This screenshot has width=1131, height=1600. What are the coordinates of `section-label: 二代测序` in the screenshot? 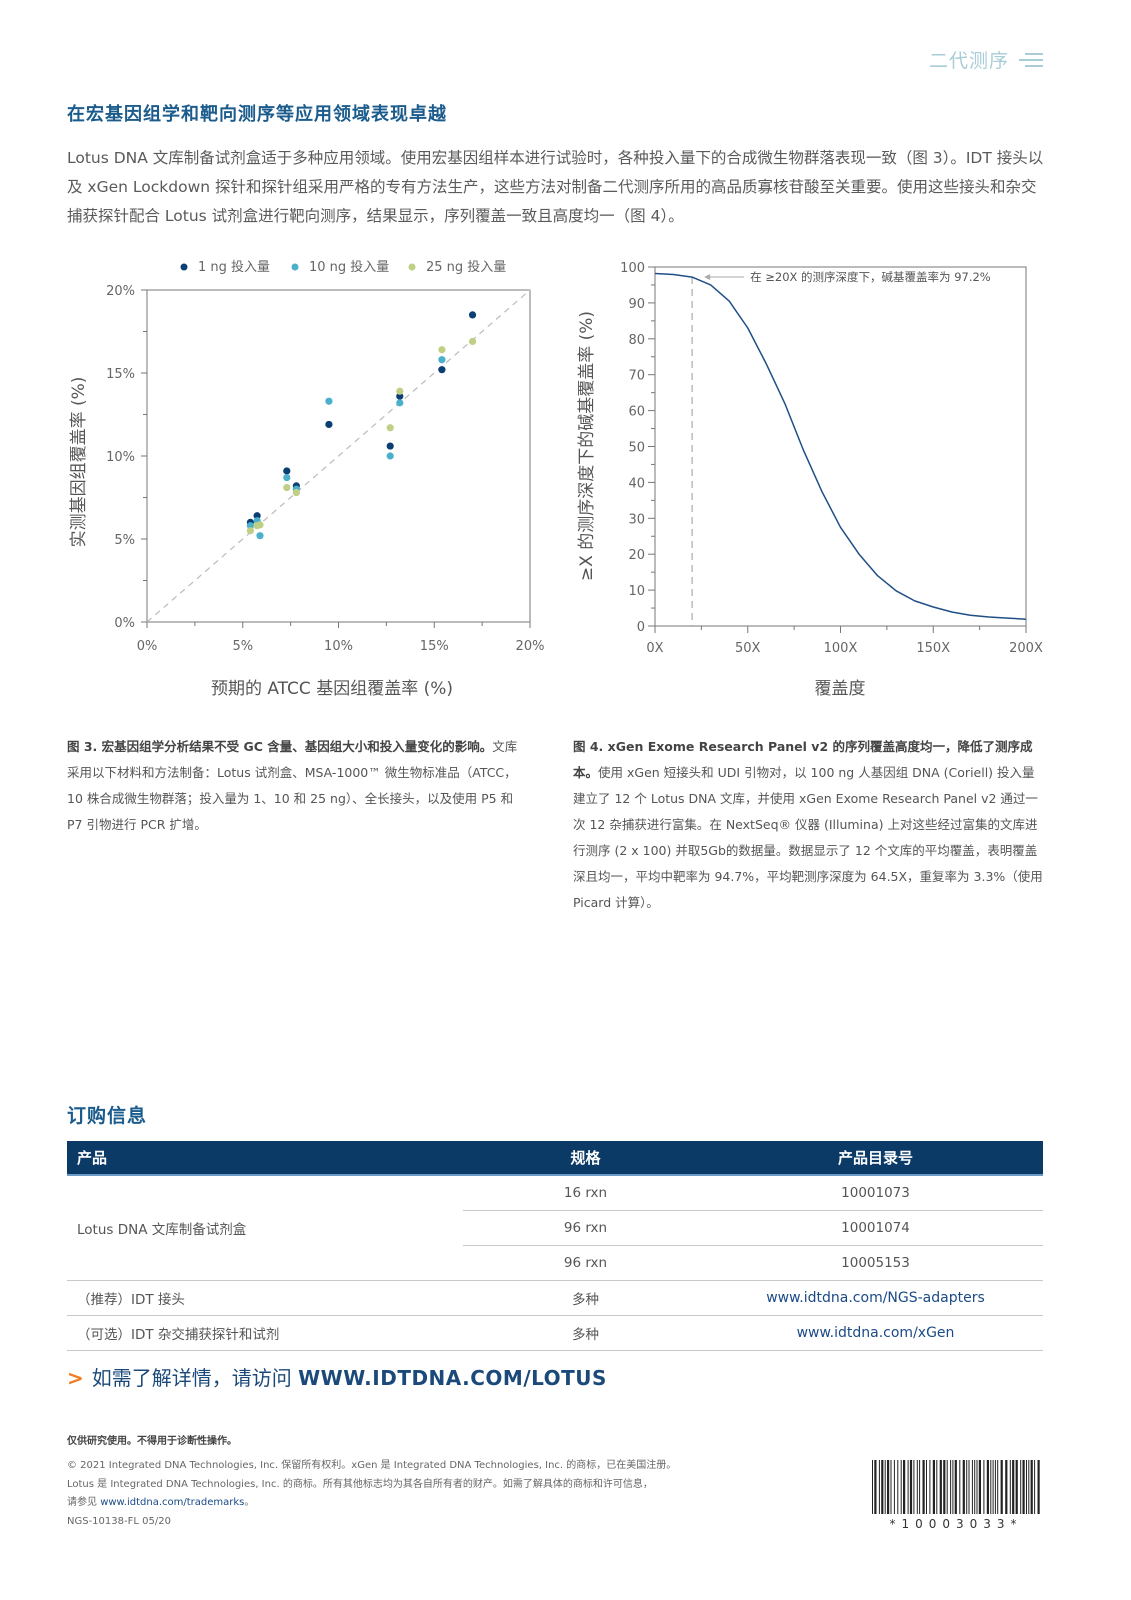 It's located at (968, 61).